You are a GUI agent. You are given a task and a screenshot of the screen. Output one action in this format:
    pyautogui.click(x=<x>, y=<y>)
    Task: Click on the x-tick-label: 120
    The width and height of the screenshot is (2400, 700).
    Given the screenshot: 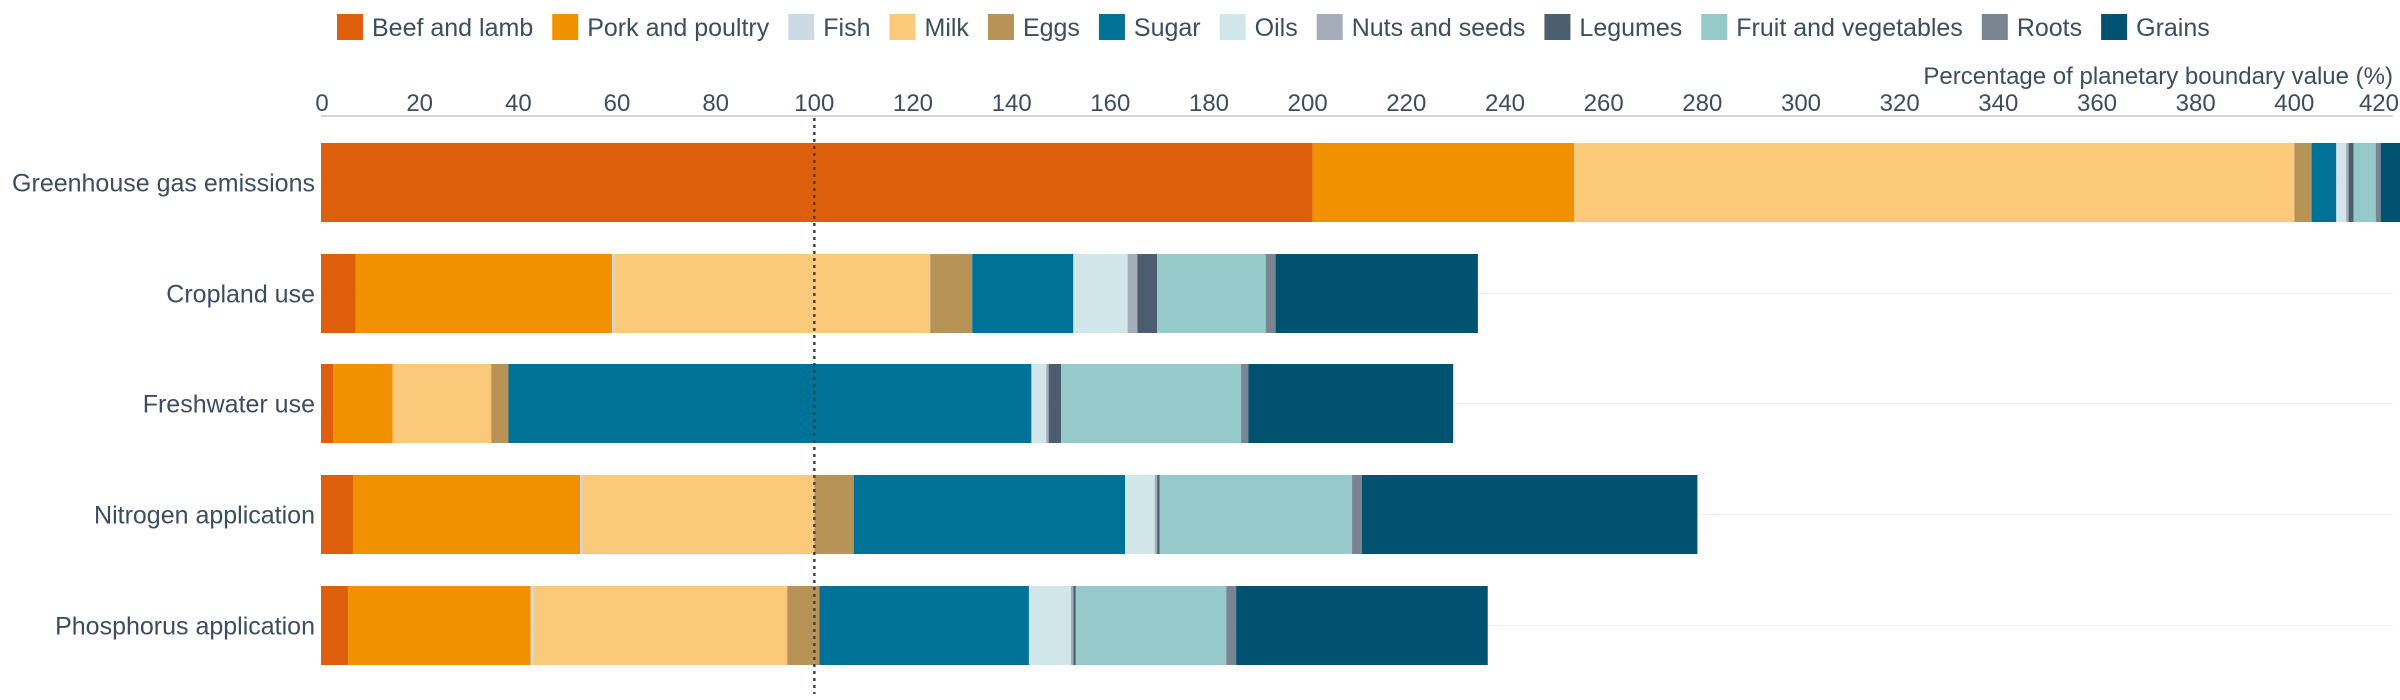 What is the action you would take?
    pyautogui.click(x=913, y=103)
    